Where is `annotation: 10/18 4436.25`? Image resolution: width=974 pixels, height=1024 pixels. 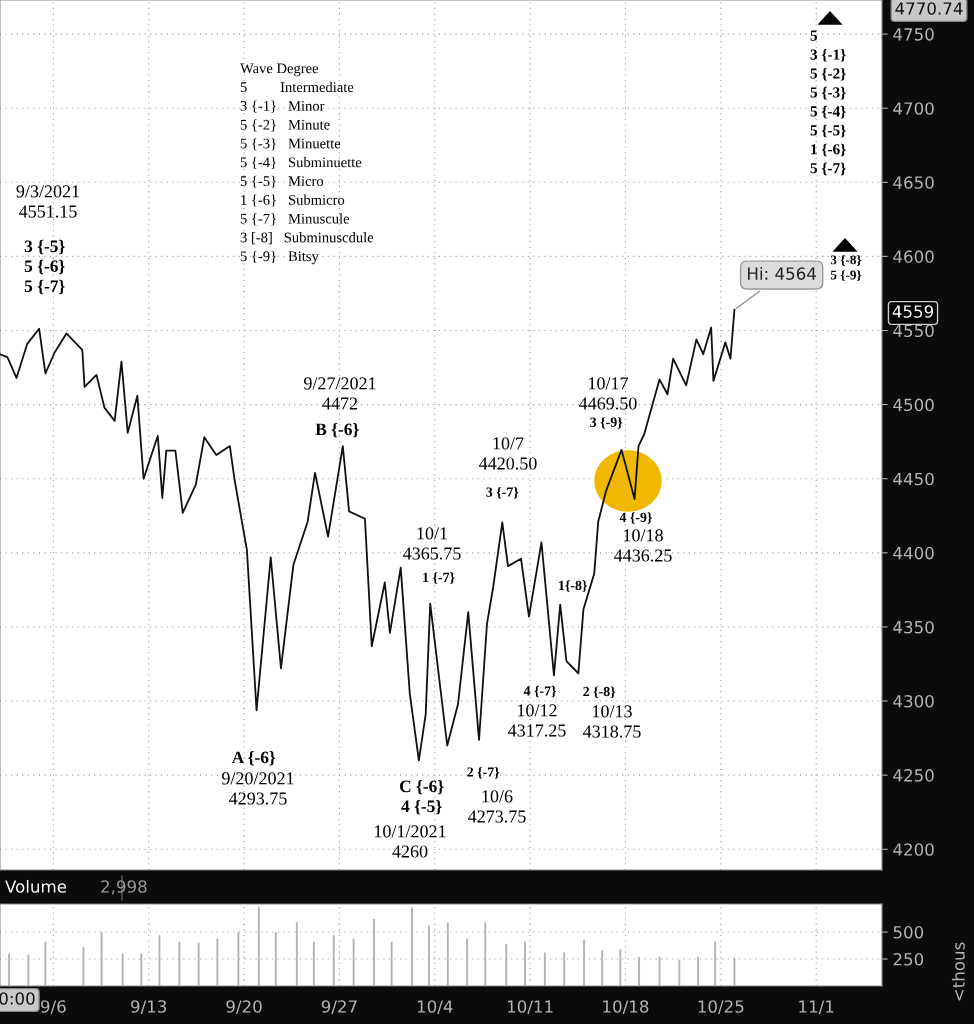
annotation: 10/18 4436.25 is located at coordinates (643, 545).